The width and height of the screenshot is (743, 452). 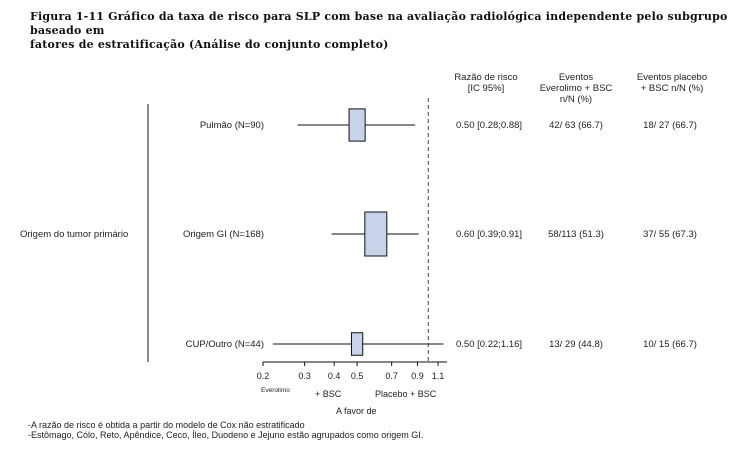 I want to click on group-label-primary-tumor-origin: Origem do tumor primário, so click(x=74, y=234).